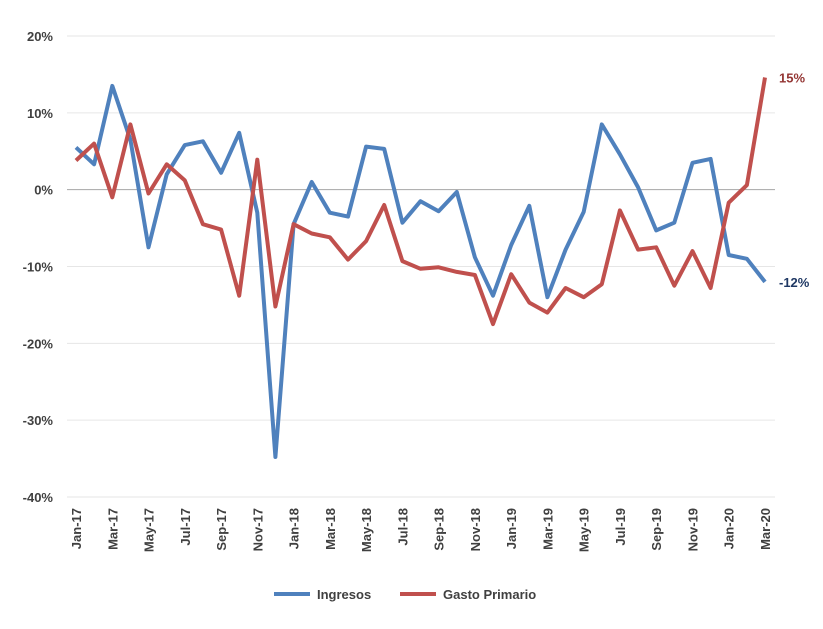  What do you see at coordinates (729, 528) in the screenshot?
I see `x-tick-label: Jan-20` at bounding box center [729, 528].